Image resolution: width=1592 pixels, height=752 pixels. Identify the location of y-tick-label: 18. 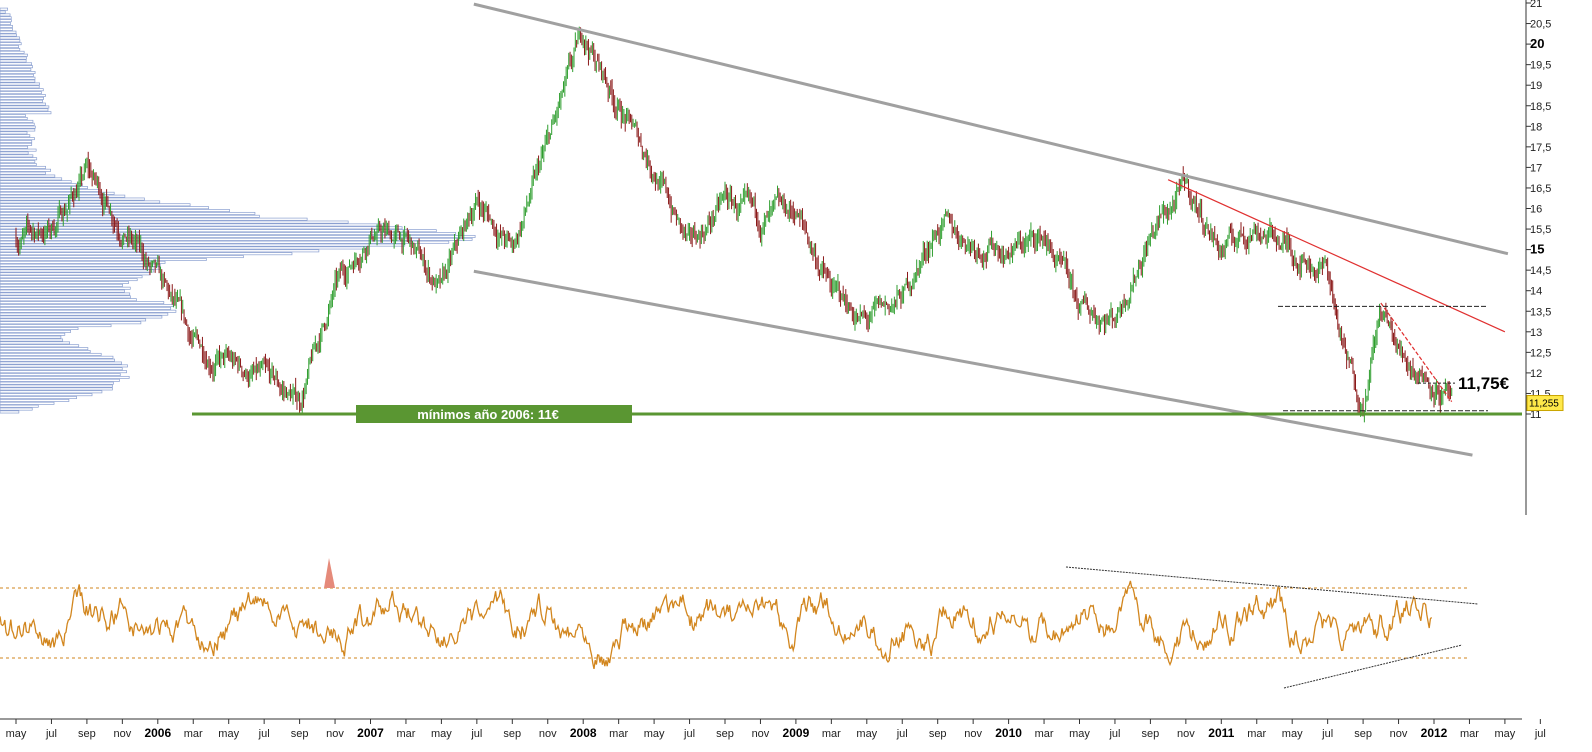
(1536, 127).